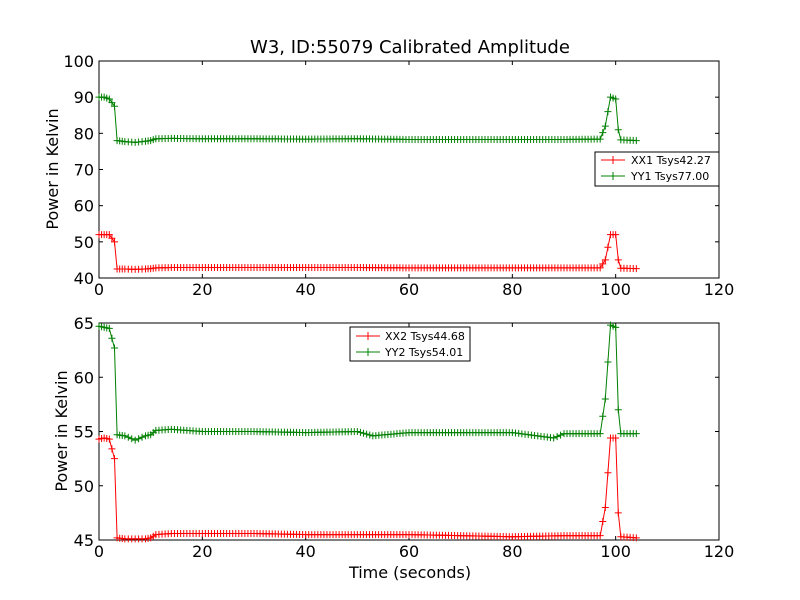 The width and height of the screenshot is (800, 600). Describe the element at coordinates (84, 242) in the screenshot. I see `top-y-tick-label: 50` at that location.